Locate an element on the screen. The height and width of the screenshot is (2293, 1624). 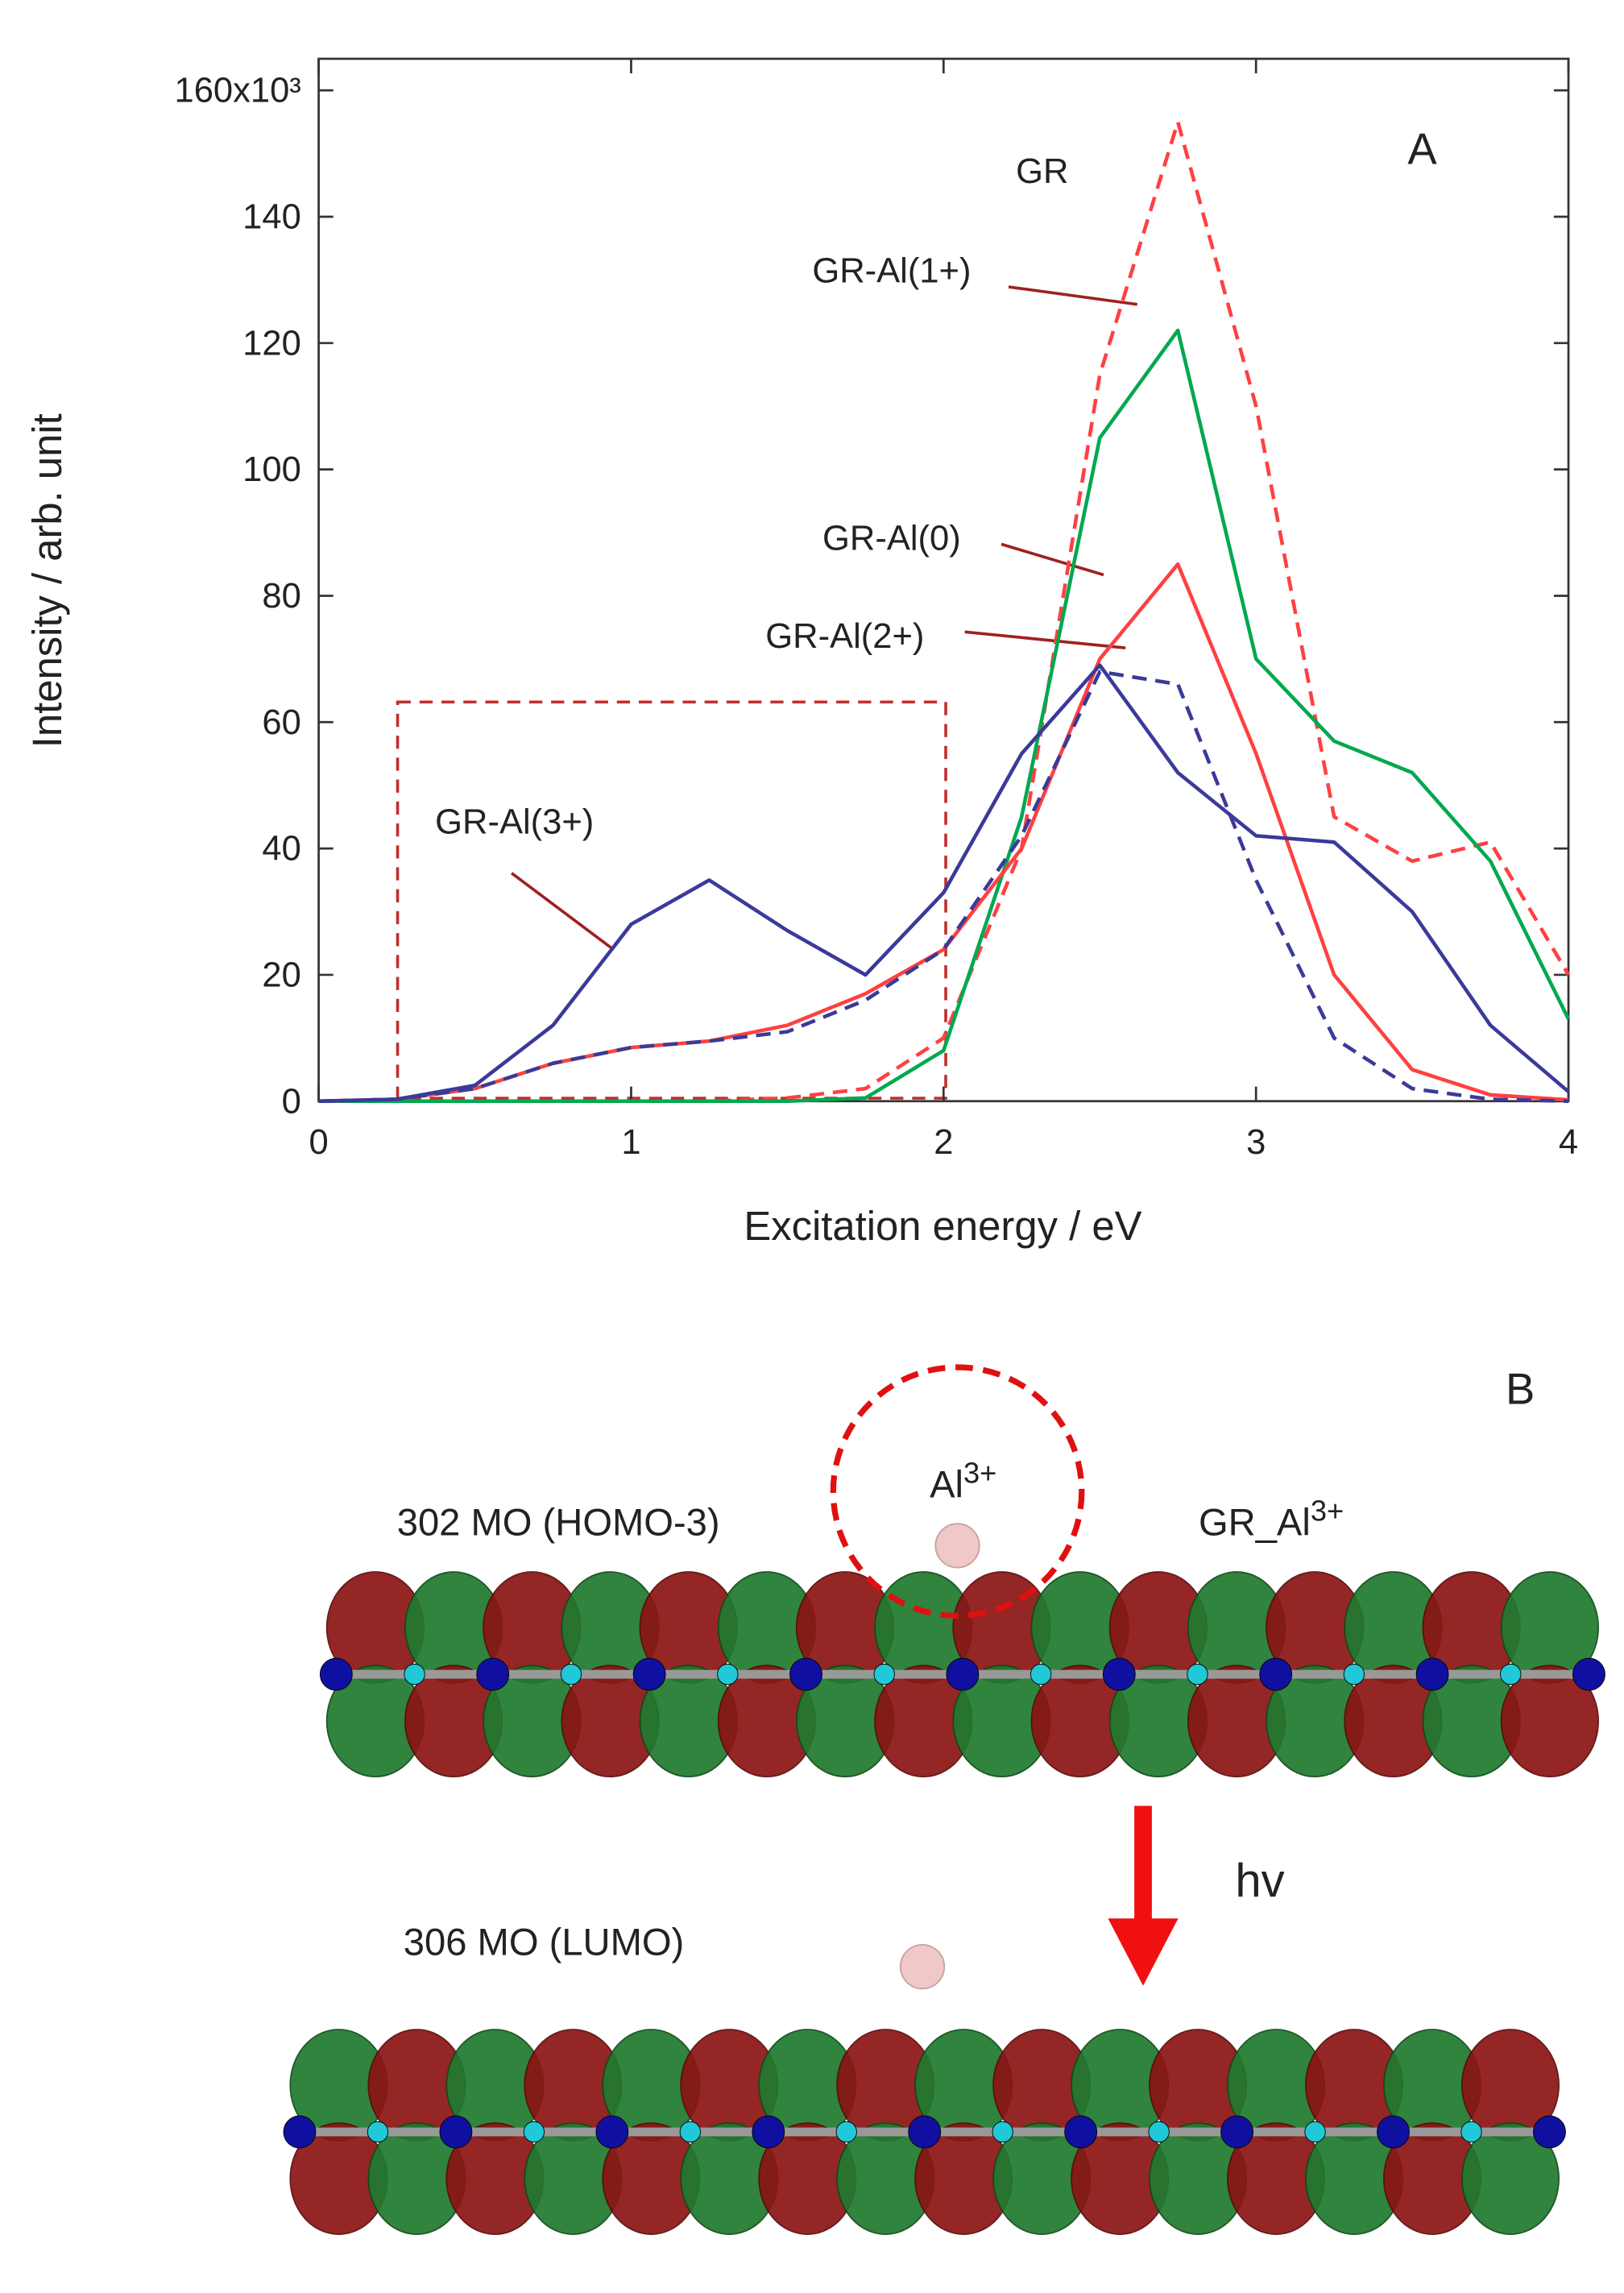
highlight-circle is located at coordinates (958, 1491).